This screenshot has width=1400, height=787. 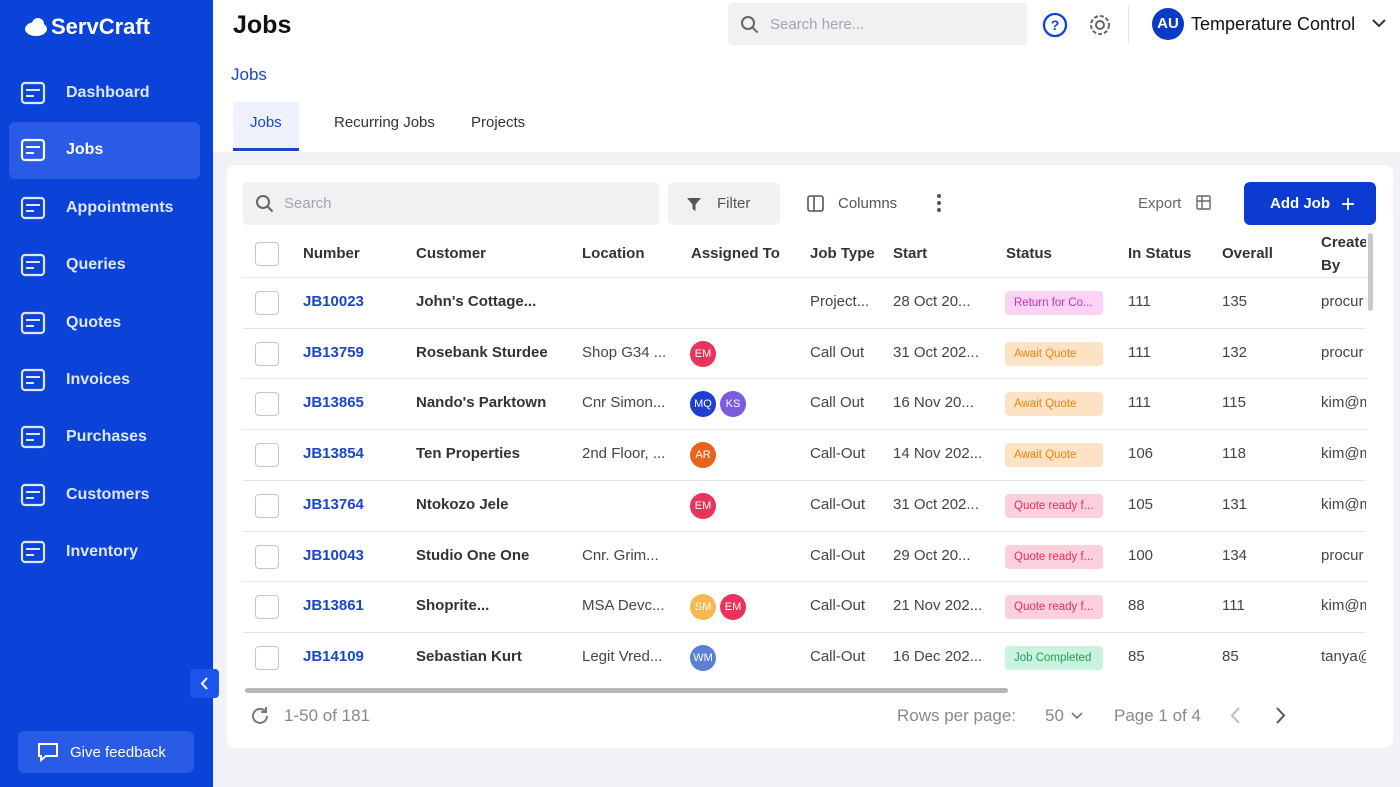 I want to click on in-status-cell: 111, so click(x=1139, y=352).